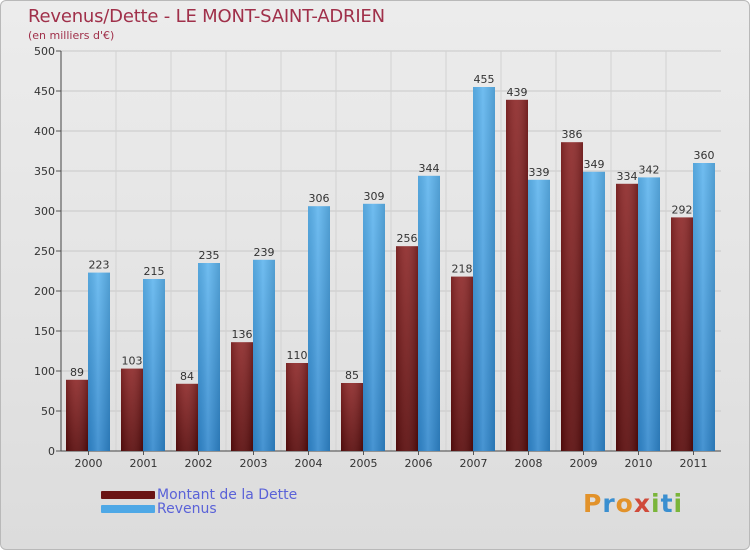  What do you see at coordinates (694, 463) in the screenshot?
I see `x-tick-label: 2011` at bounding box center [694, 463].